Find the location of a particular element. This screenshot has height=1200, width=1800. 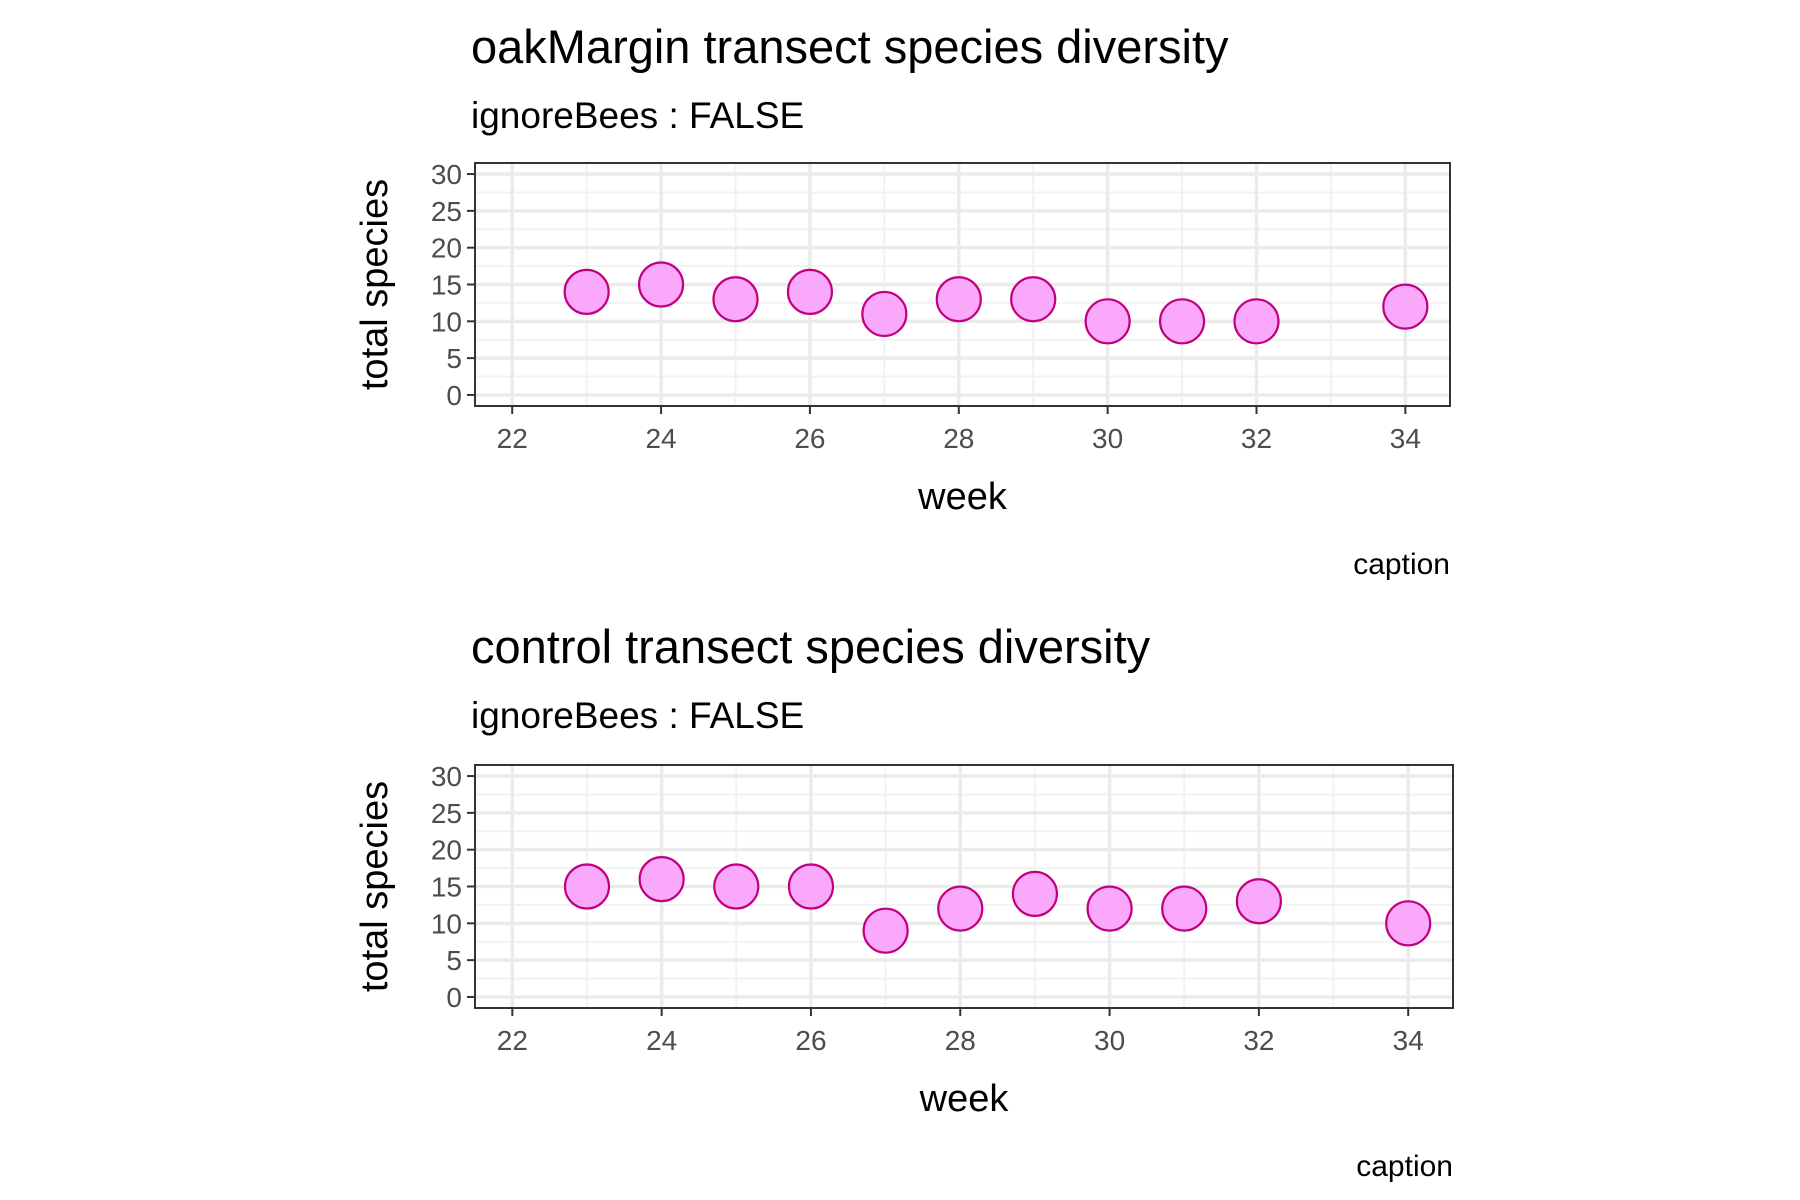

chart-title: control transect species diversity is located at coordinates (811, 646).